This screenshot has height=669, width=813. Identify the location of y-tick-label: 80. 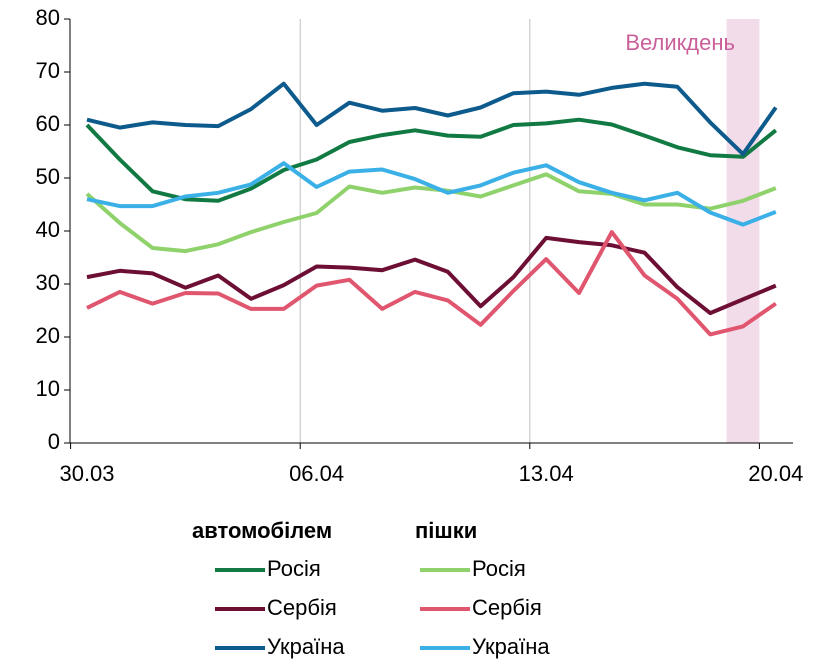
(48, 17).